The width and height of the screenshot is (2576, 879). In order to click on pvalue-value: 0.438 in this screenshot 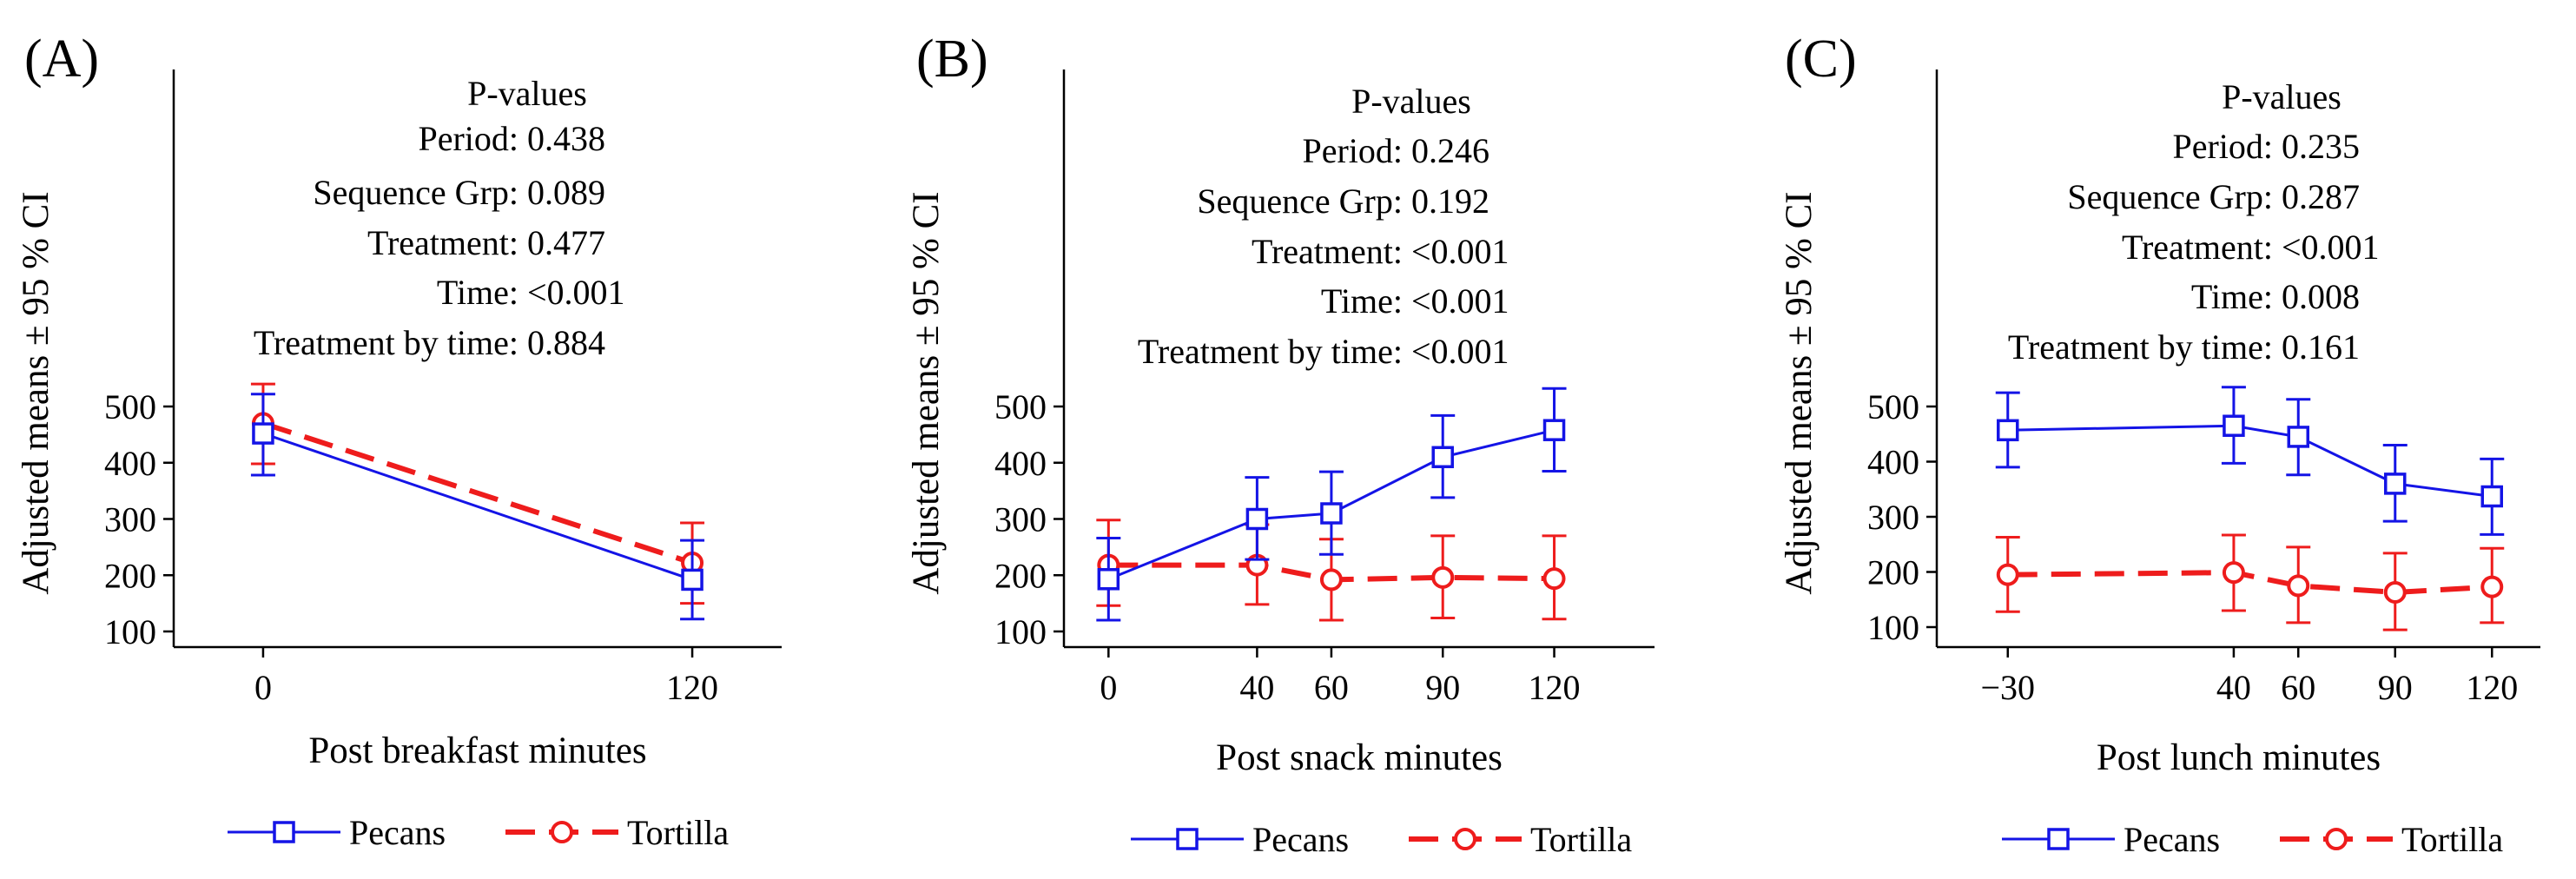, I will do `click(566, 138)`.